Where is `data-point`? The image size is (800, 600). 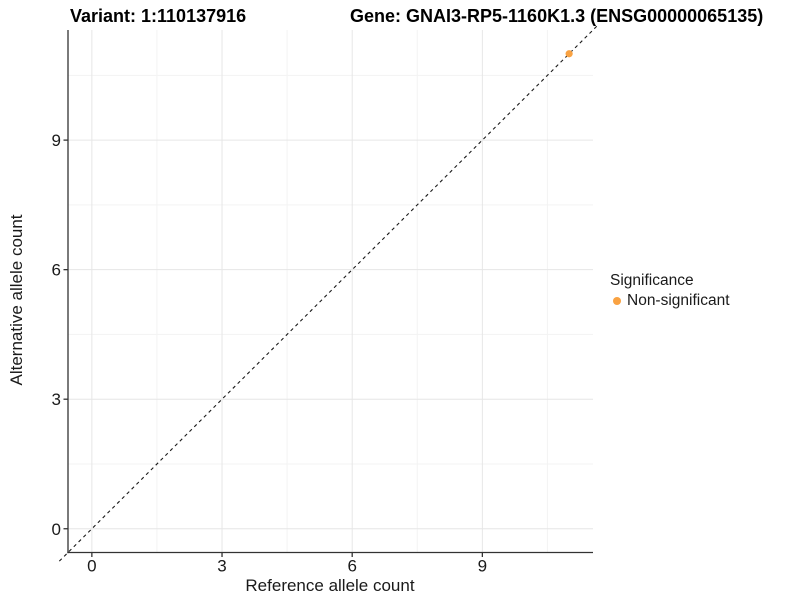 data-point is located at coordinates (569, 54).